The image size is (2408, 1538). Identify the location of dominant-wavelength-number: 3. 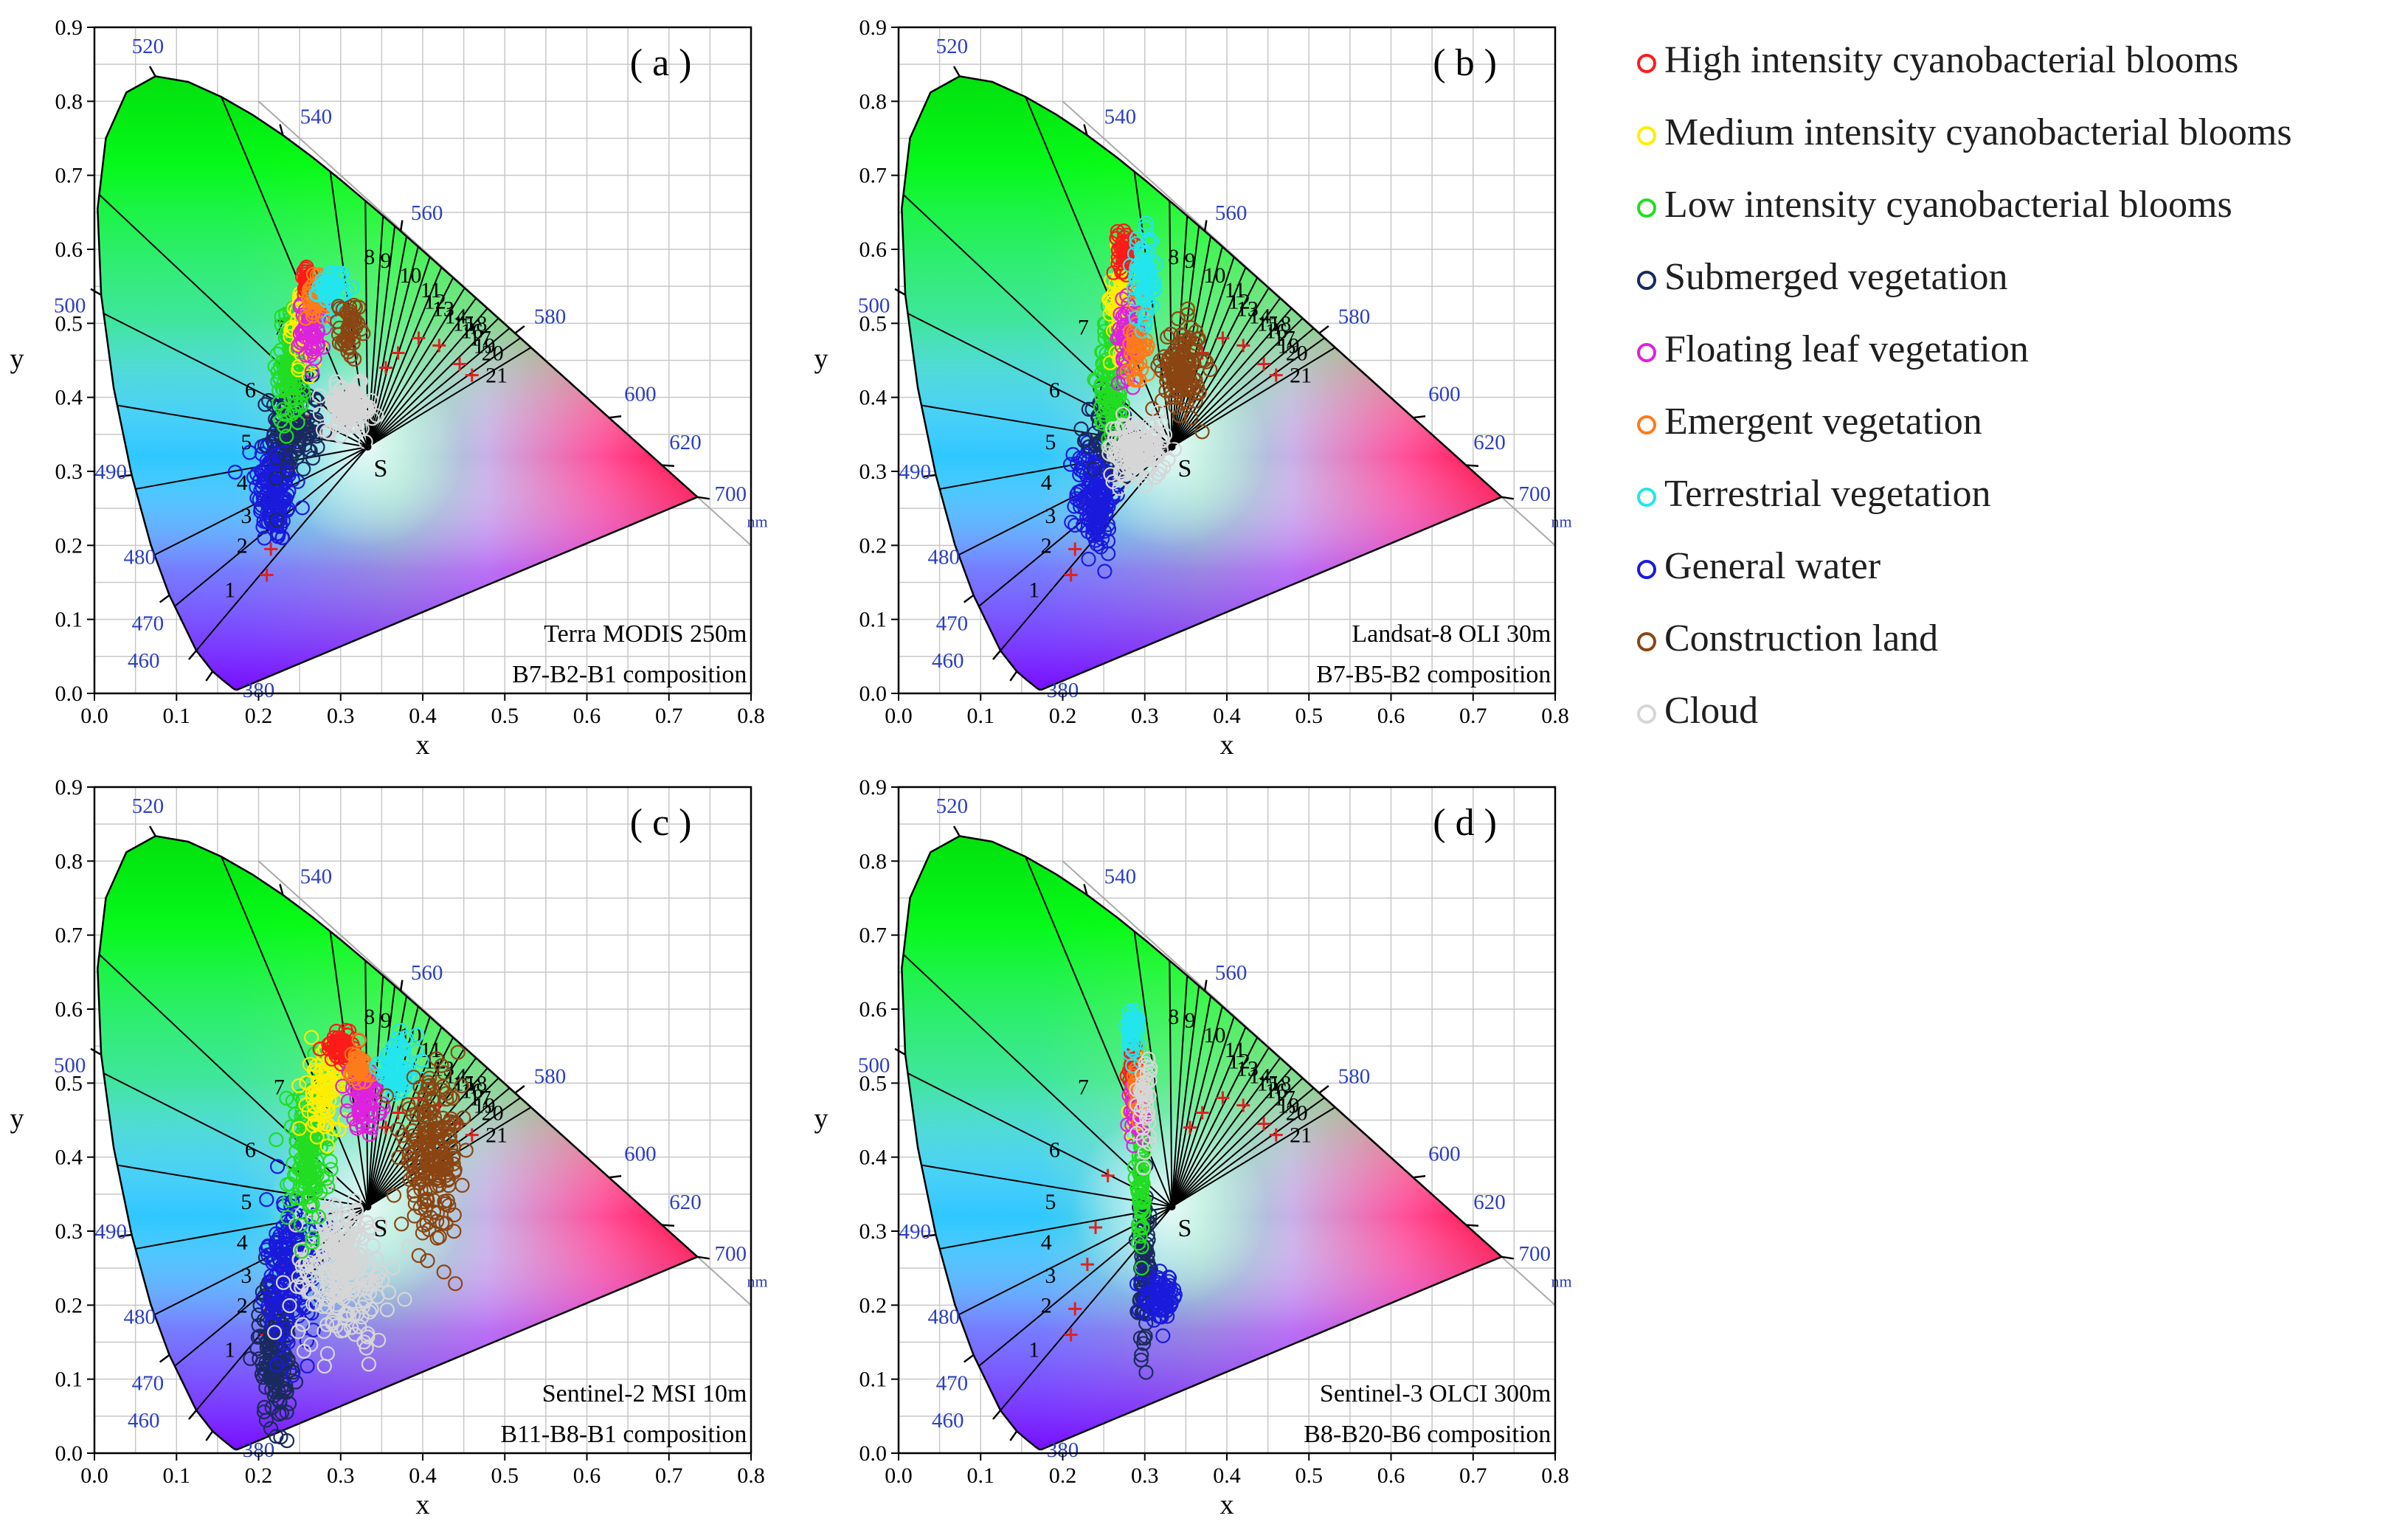
(1050, 516).